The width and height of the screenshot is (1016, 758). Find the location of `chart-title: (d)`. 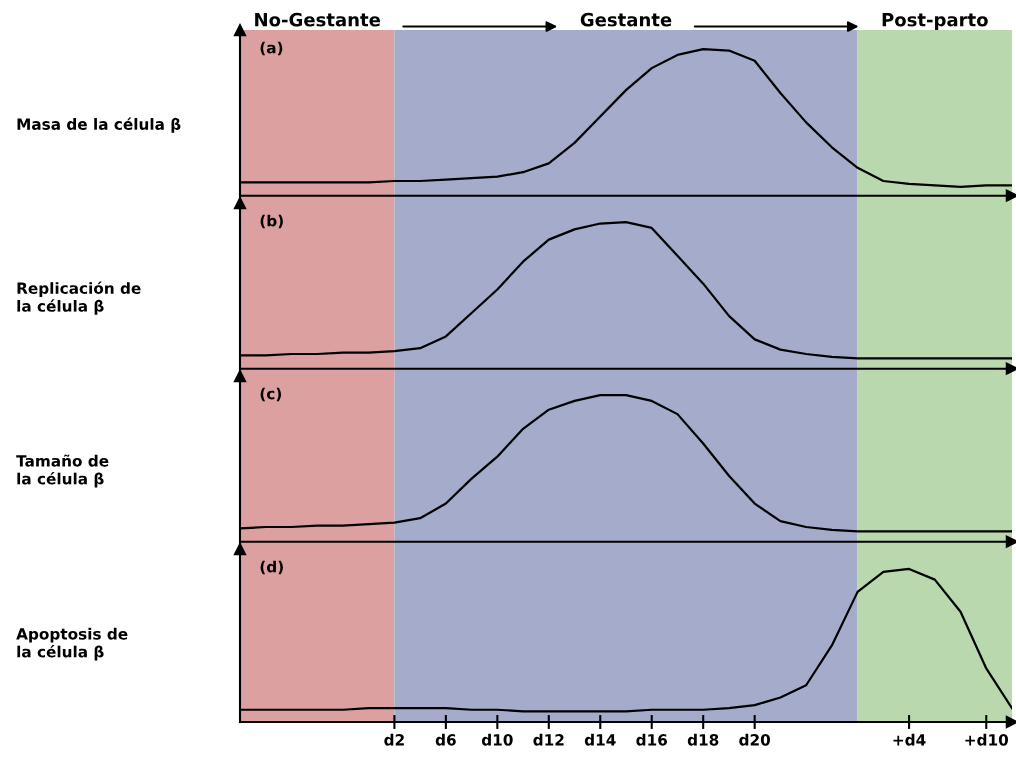

chart-title: (d) is located at coordinates (271, 567).